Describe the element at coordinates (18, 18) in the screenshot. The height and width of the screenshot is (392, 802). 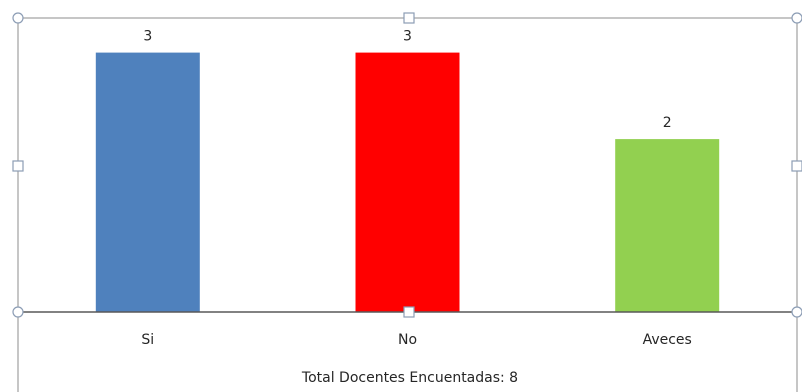
I see `resize-handle-top-left` at that location.